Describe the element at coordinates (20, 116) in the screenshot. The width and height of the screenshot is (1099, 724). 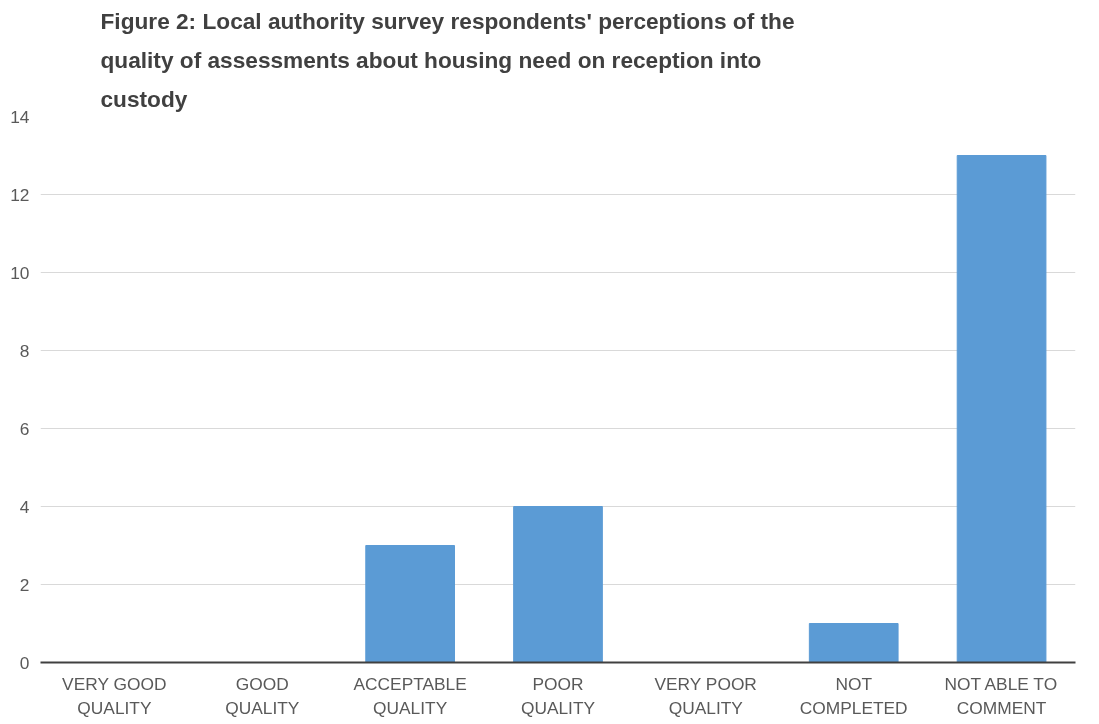
I see `y-tick-label: 14` at that location.